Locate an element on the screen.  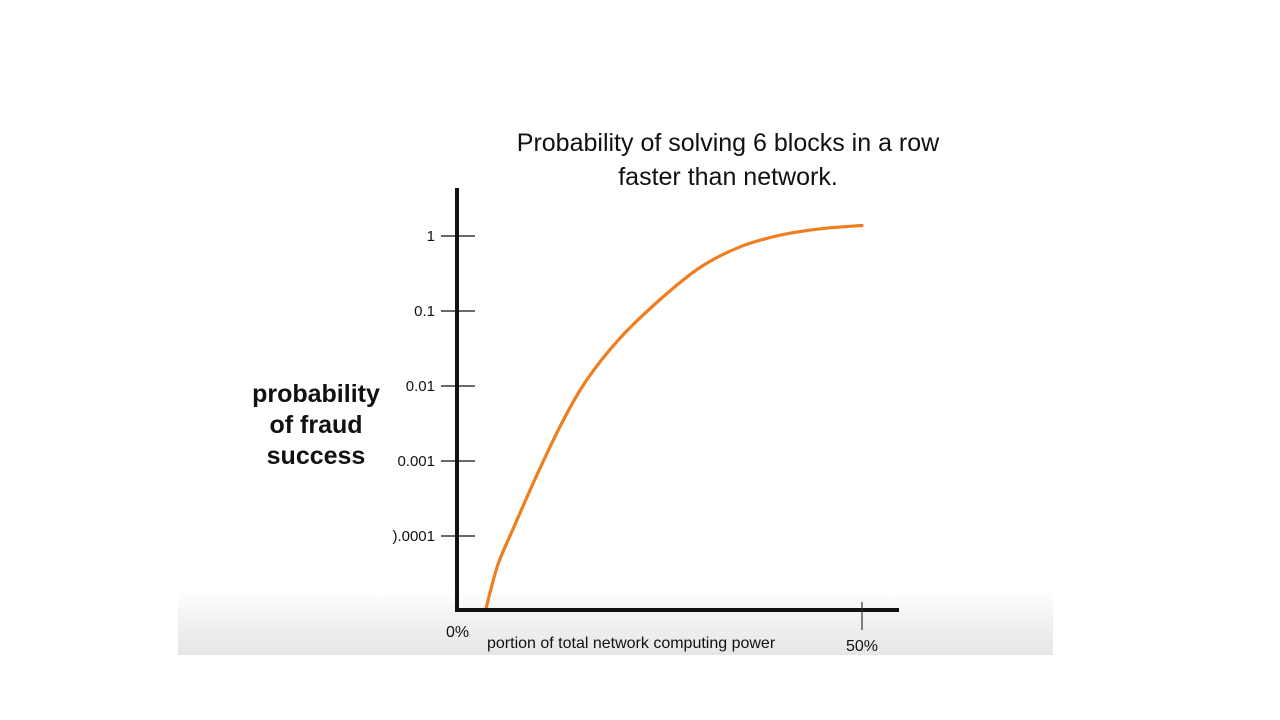
y-tick-label: 1 is located at coordinates (431, 236).